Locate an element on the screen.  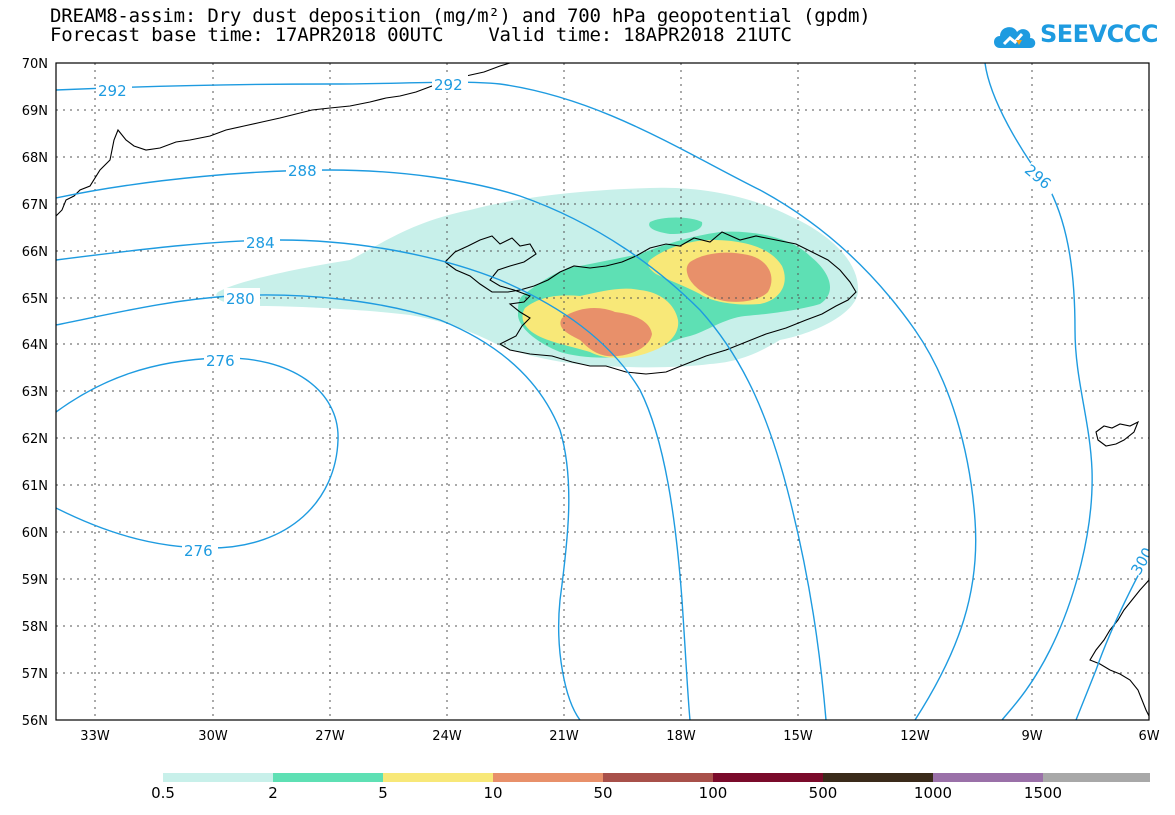
contour-label-292a: 292 is located at coordinates (112, 91).